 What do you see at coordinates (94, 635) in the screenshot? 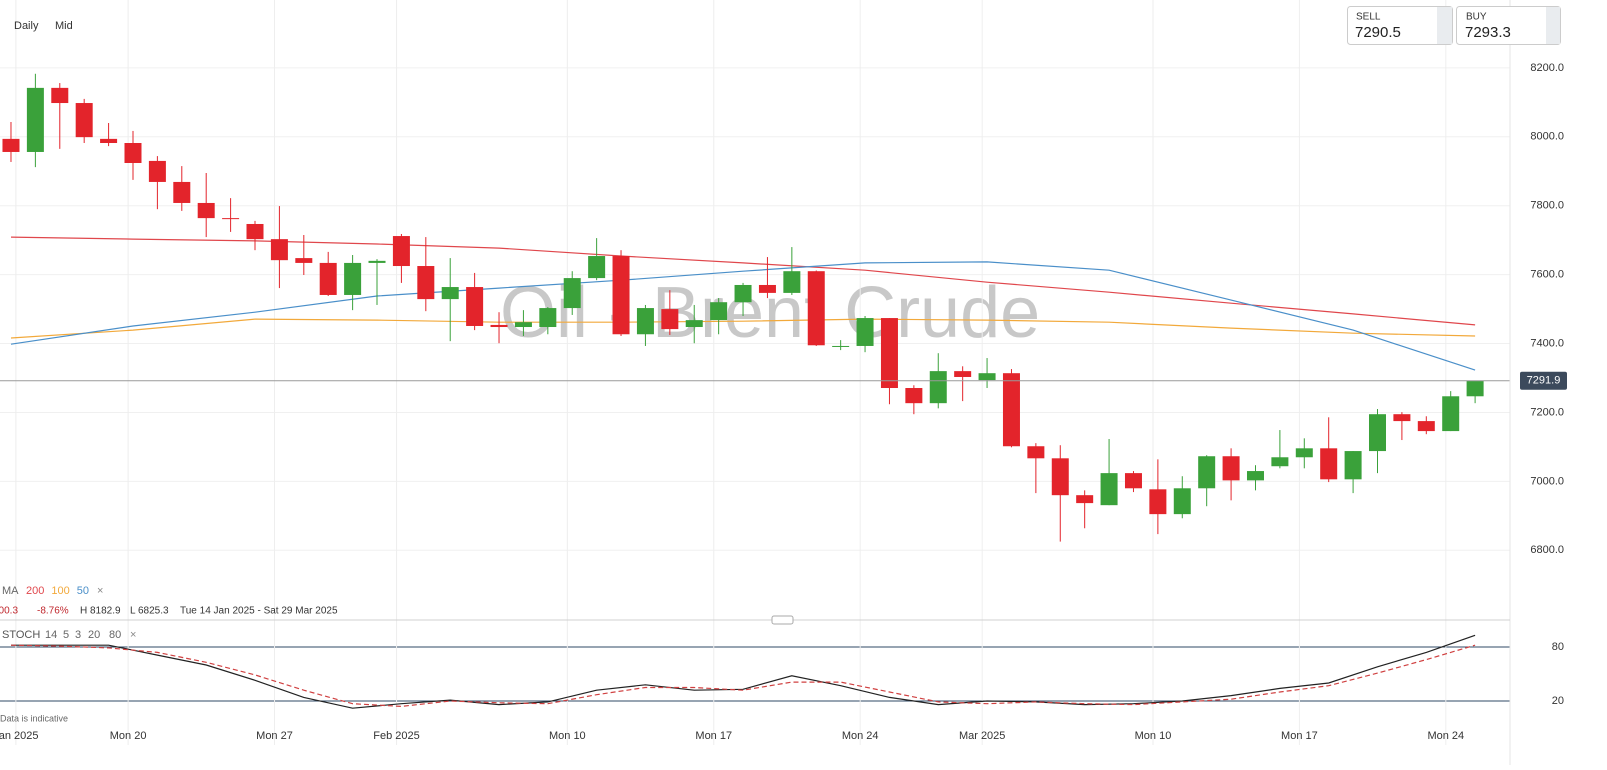
I see `stoch-param: 20` at bounding box center [94, 635].